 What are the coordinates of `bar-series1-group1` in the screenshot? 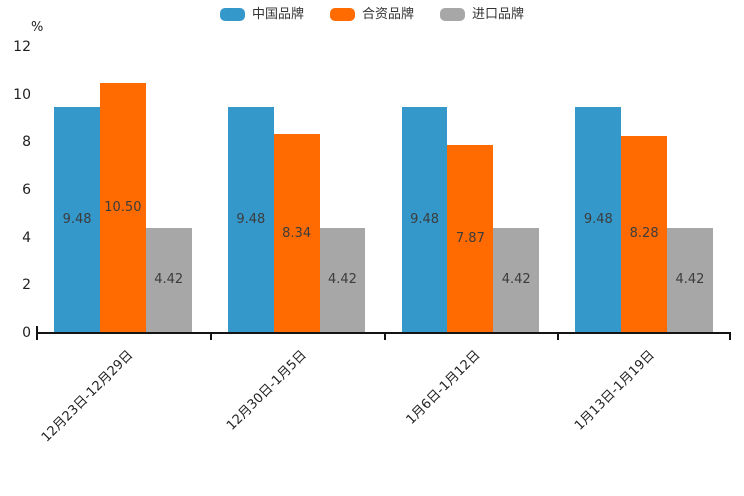 It's located at (77, 220).